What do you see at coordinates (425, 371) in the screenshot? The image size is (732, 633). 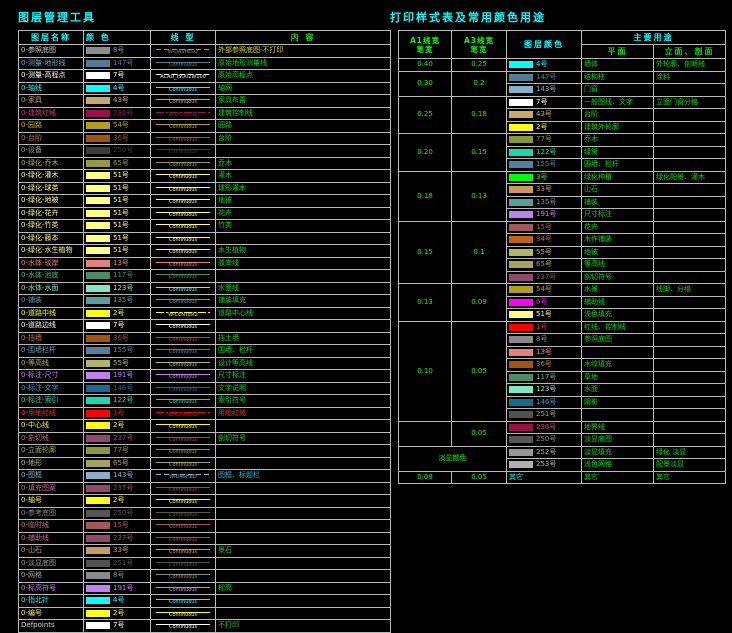 I see `a1-penwidth-value: 0.10` at bounding box center [425, 371].